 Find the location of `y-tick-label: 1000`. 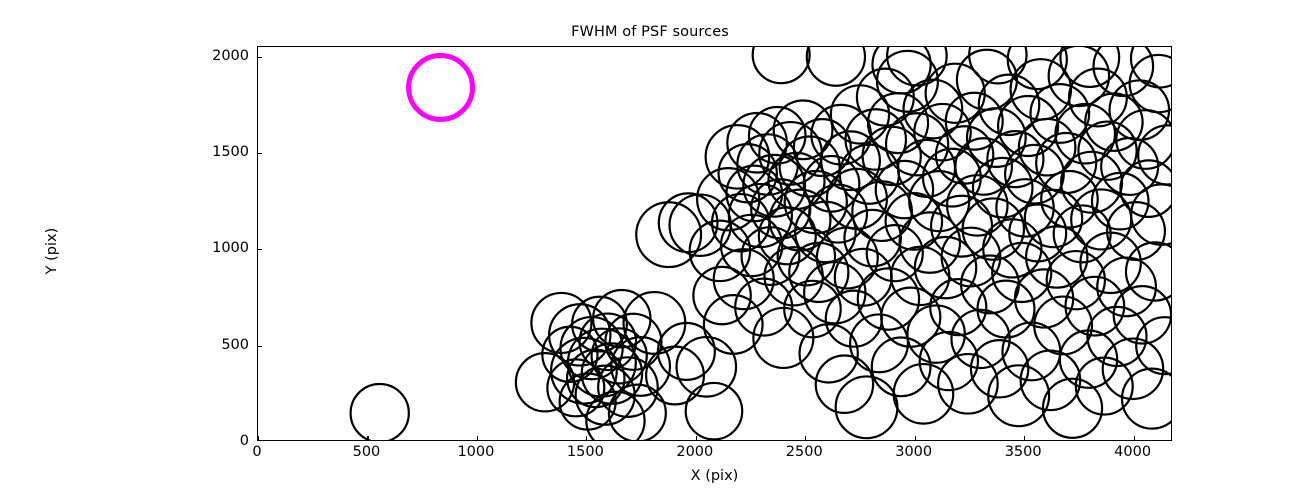

y-tick-label: 1000 is located at coordinates (230, 248).